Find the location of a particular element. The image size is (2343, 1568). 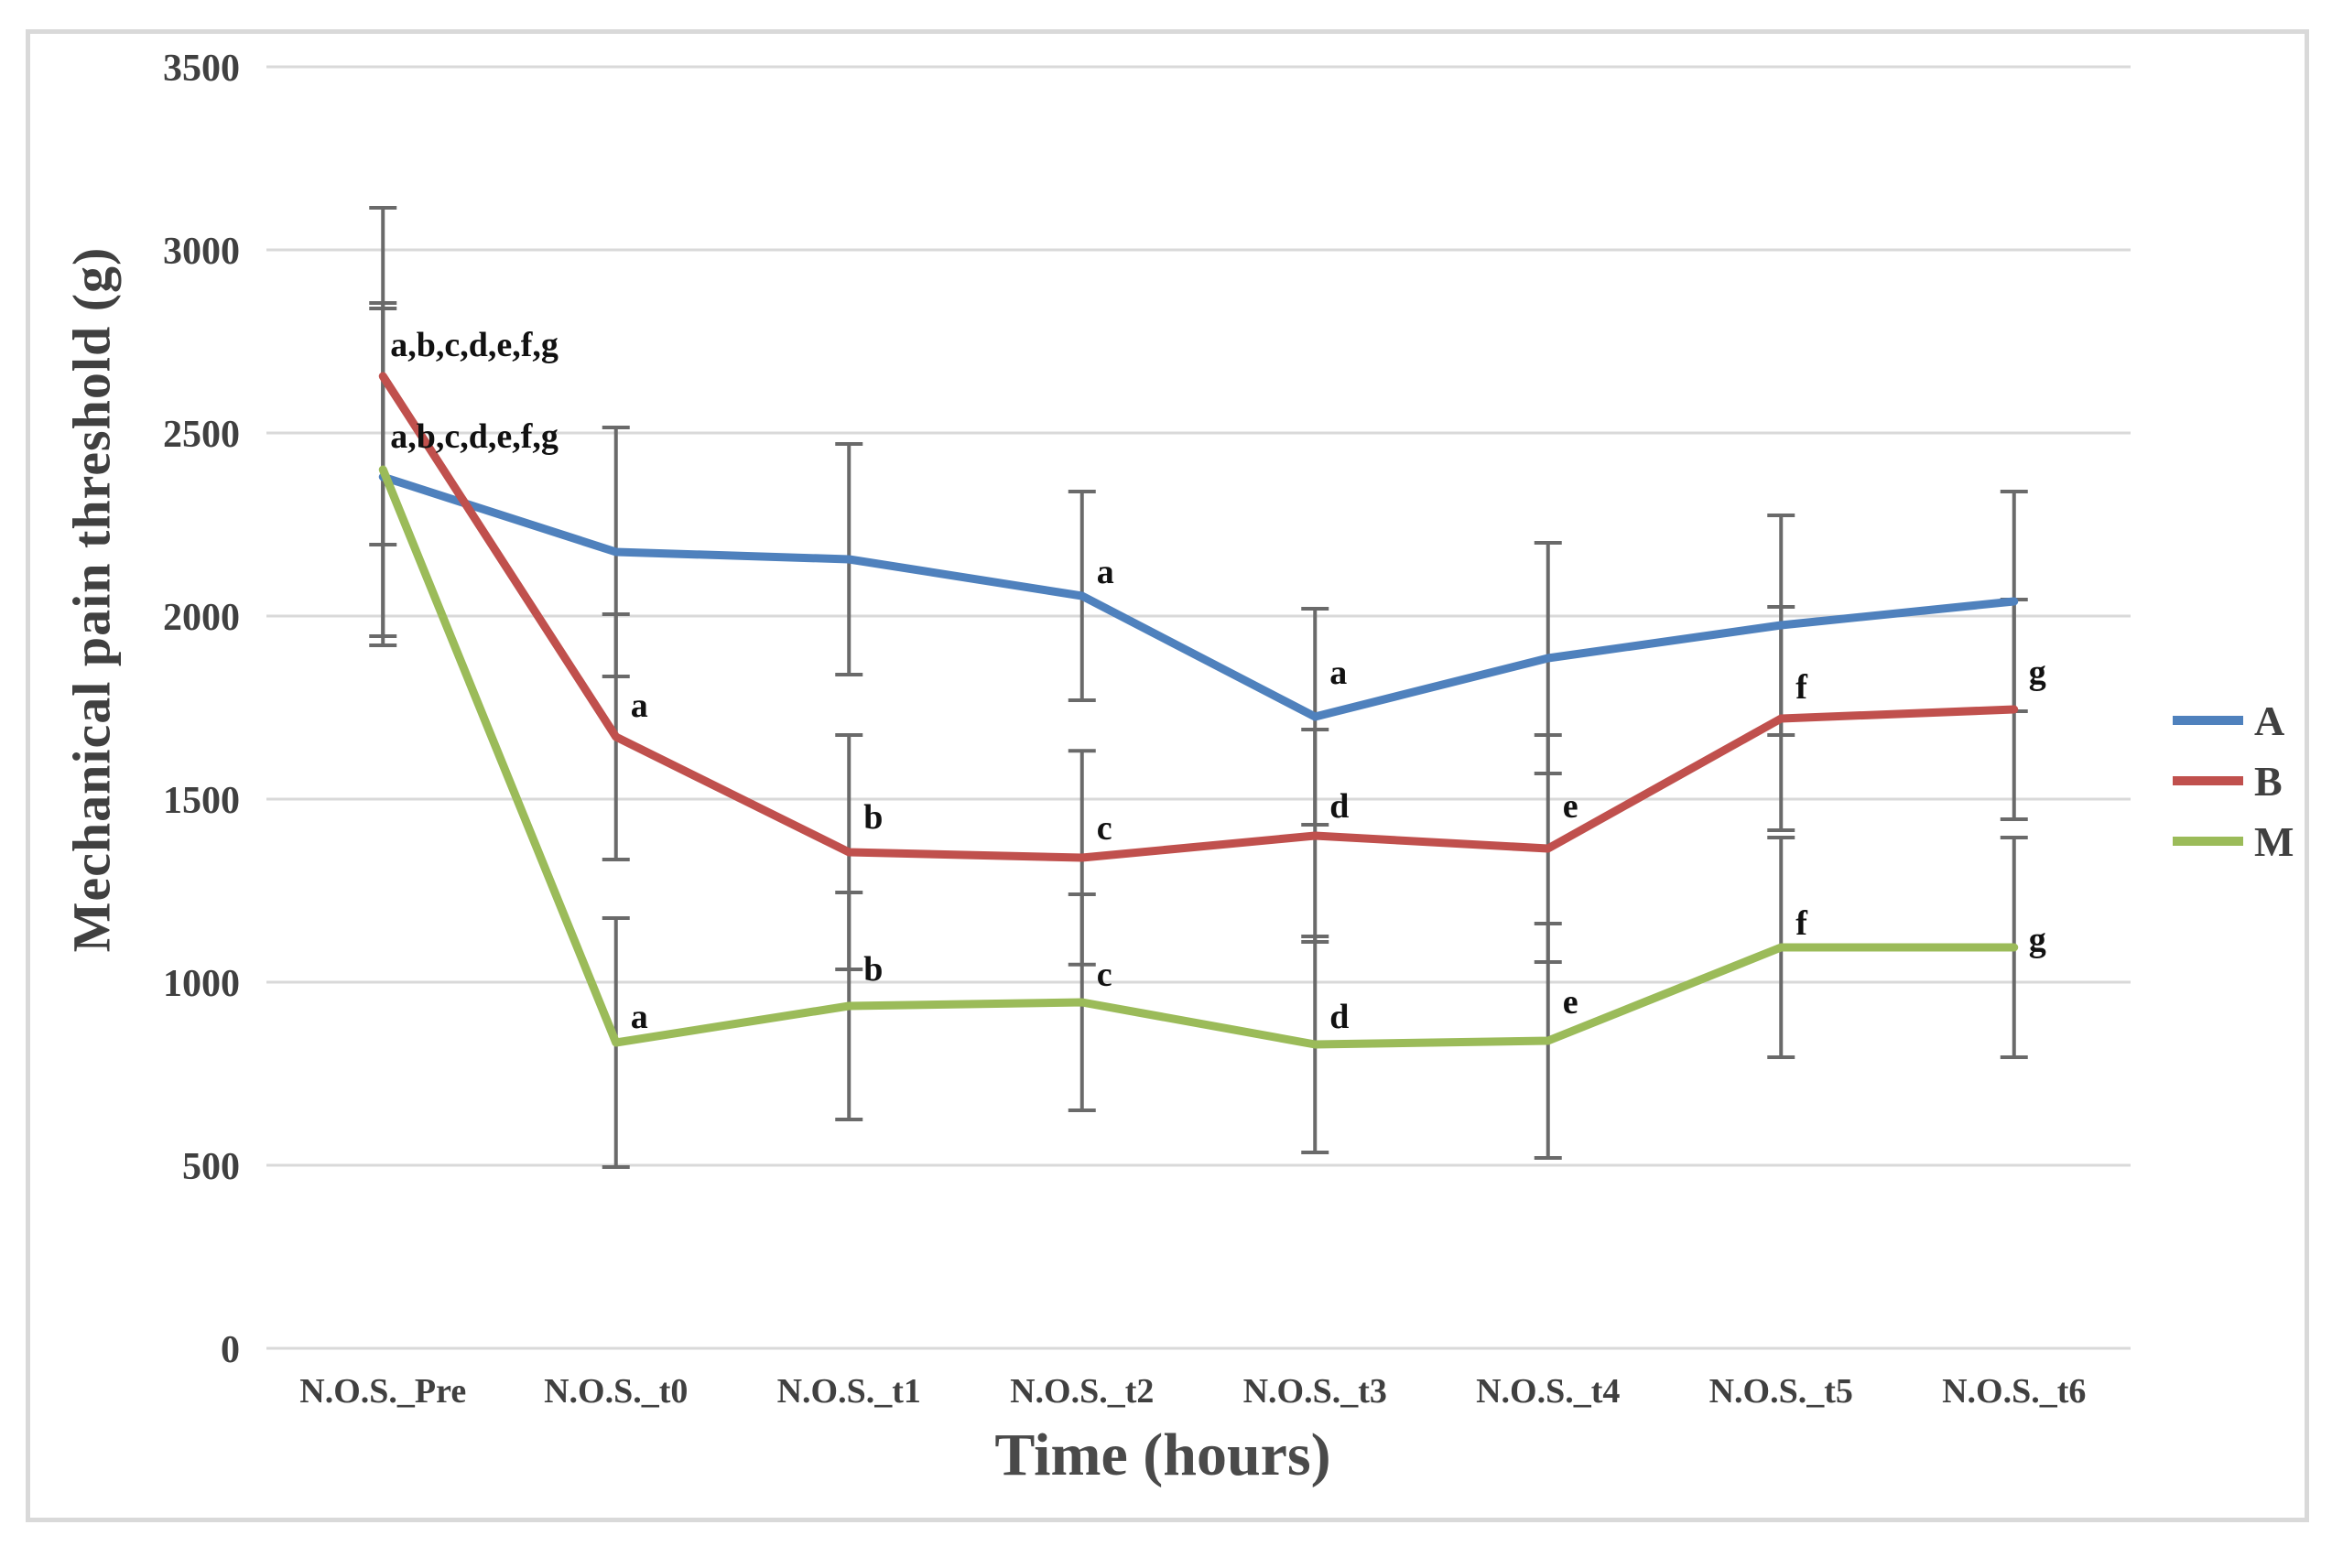

legend-label-B: B is located at coordinates (2268, 781).